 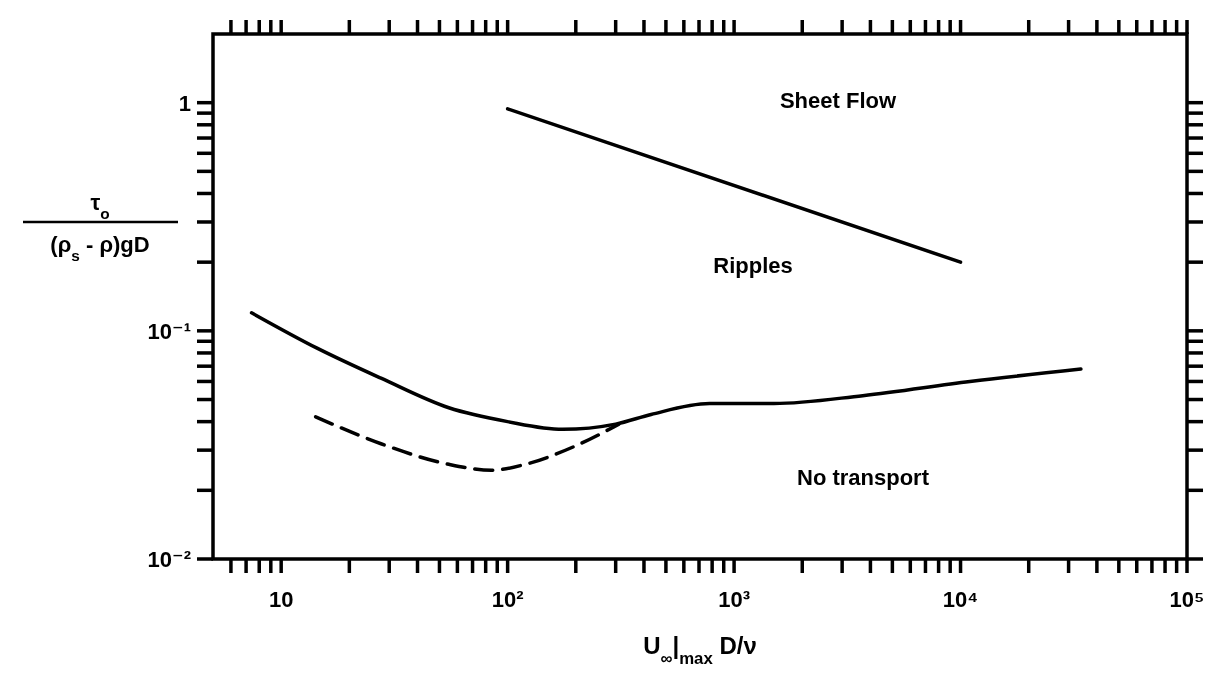 I want to click on y-tick-label: 10⁻², so click(x=169, y=559).